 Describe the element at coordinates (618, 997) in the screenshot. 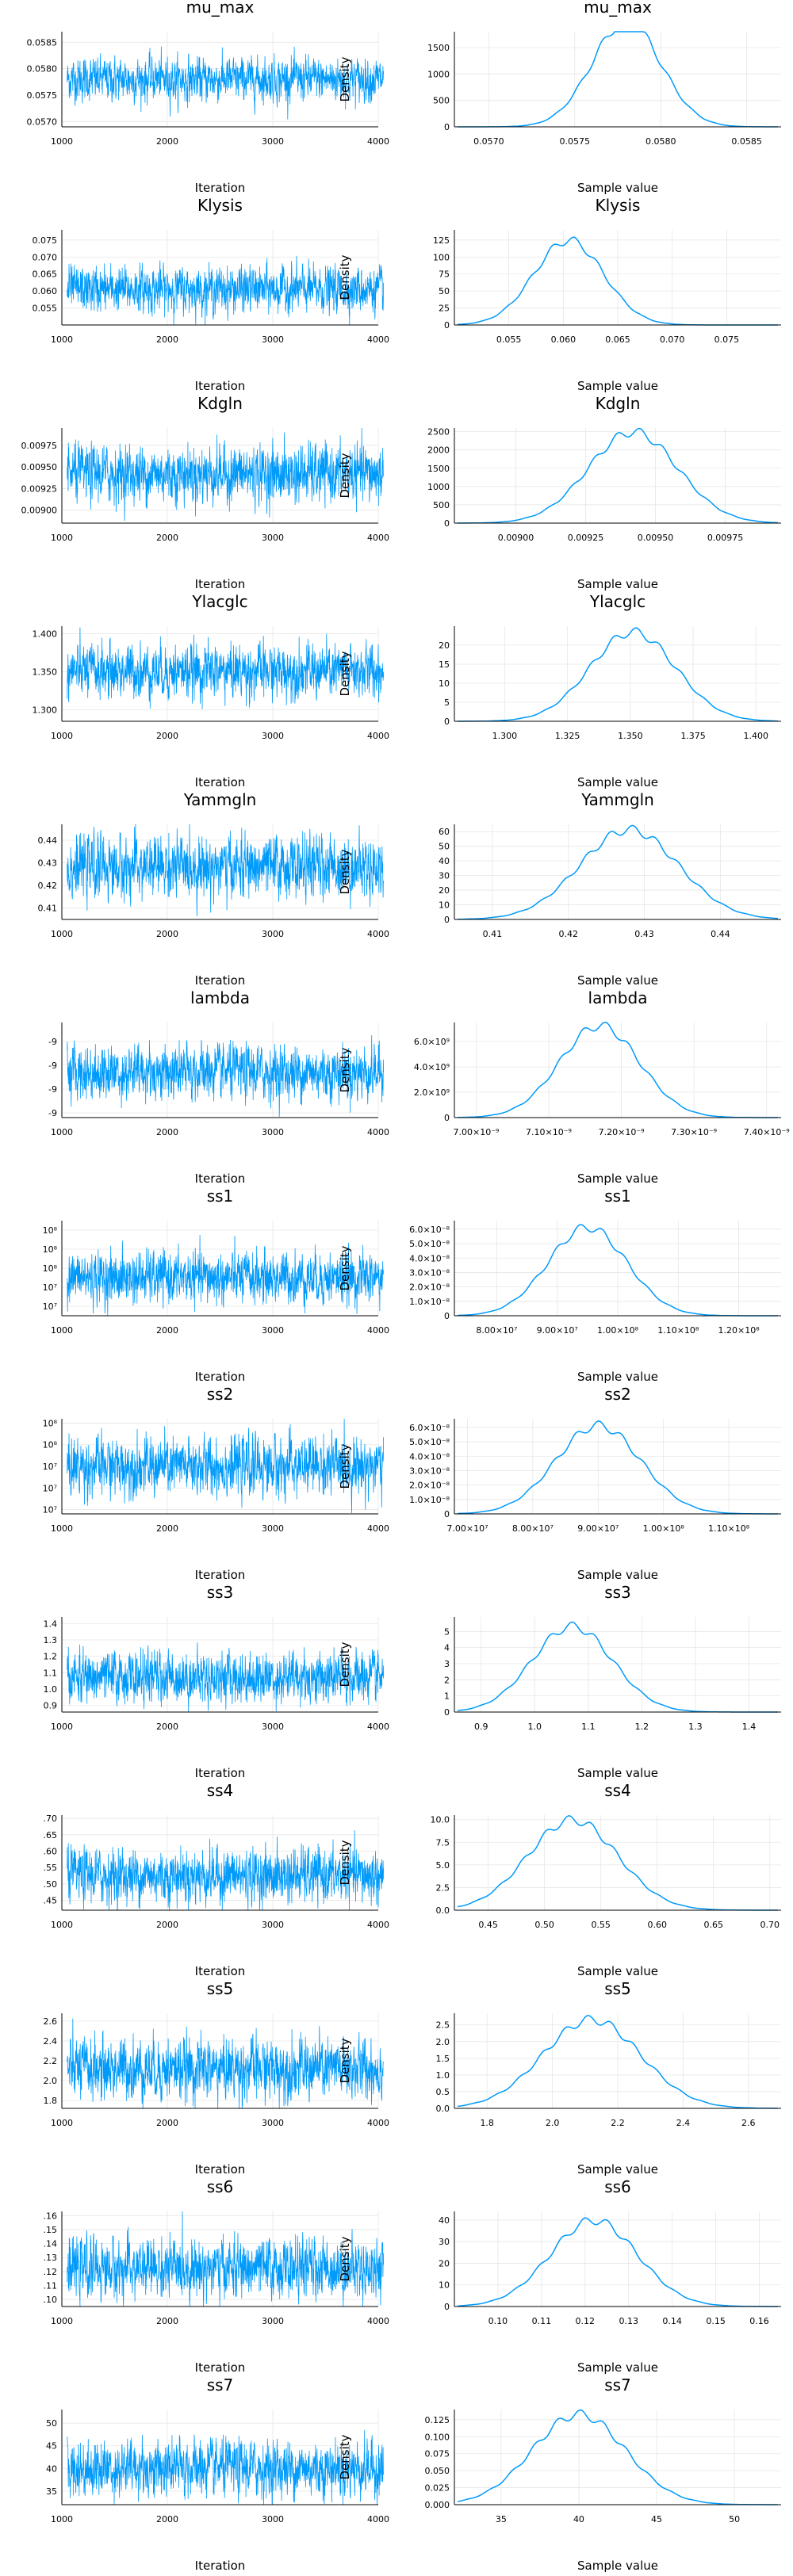

I see `density-title: lambda` at that location.